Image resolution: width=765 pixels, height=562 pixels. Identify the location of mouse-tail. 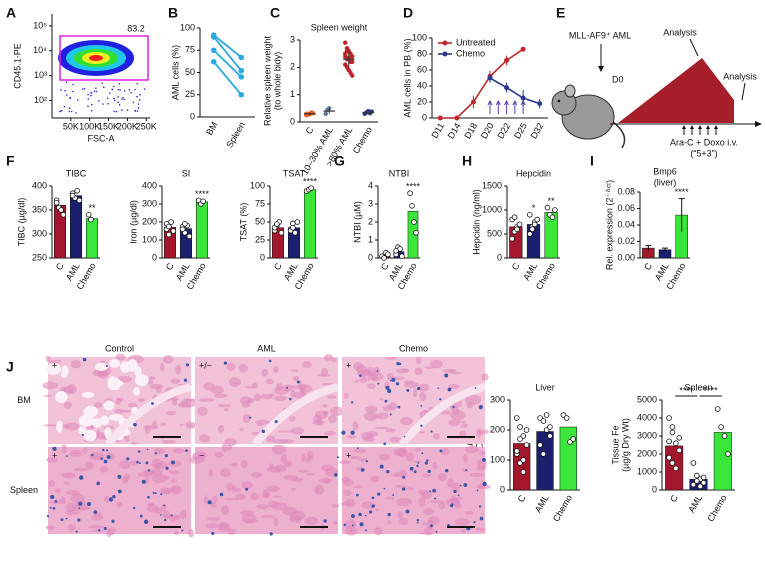
(619, 135).